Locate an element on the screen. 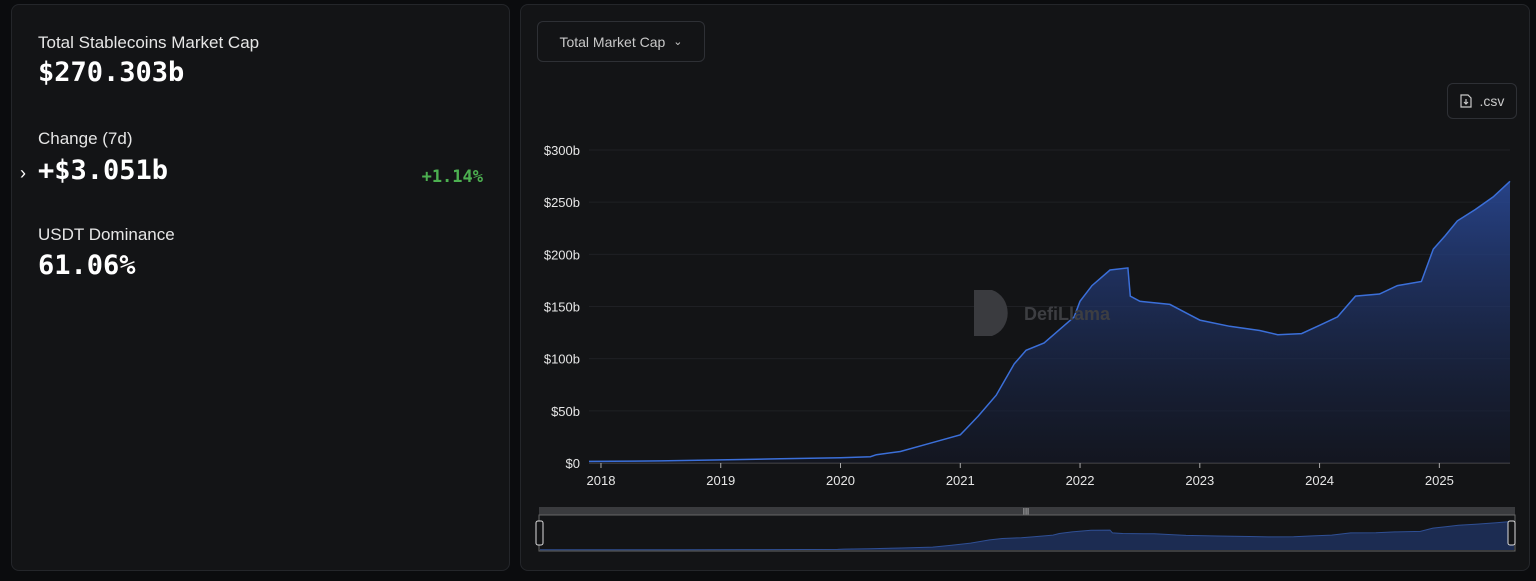 This screenshot has height=581, width=1536. metric-select: Total Market Cap ⌄ is located at coordinates (621, 41).